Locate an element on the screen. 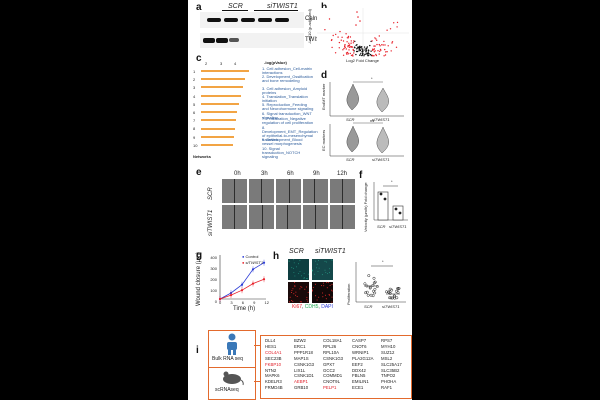  gene-name: NTN2 is located at coordinates (271, 370).